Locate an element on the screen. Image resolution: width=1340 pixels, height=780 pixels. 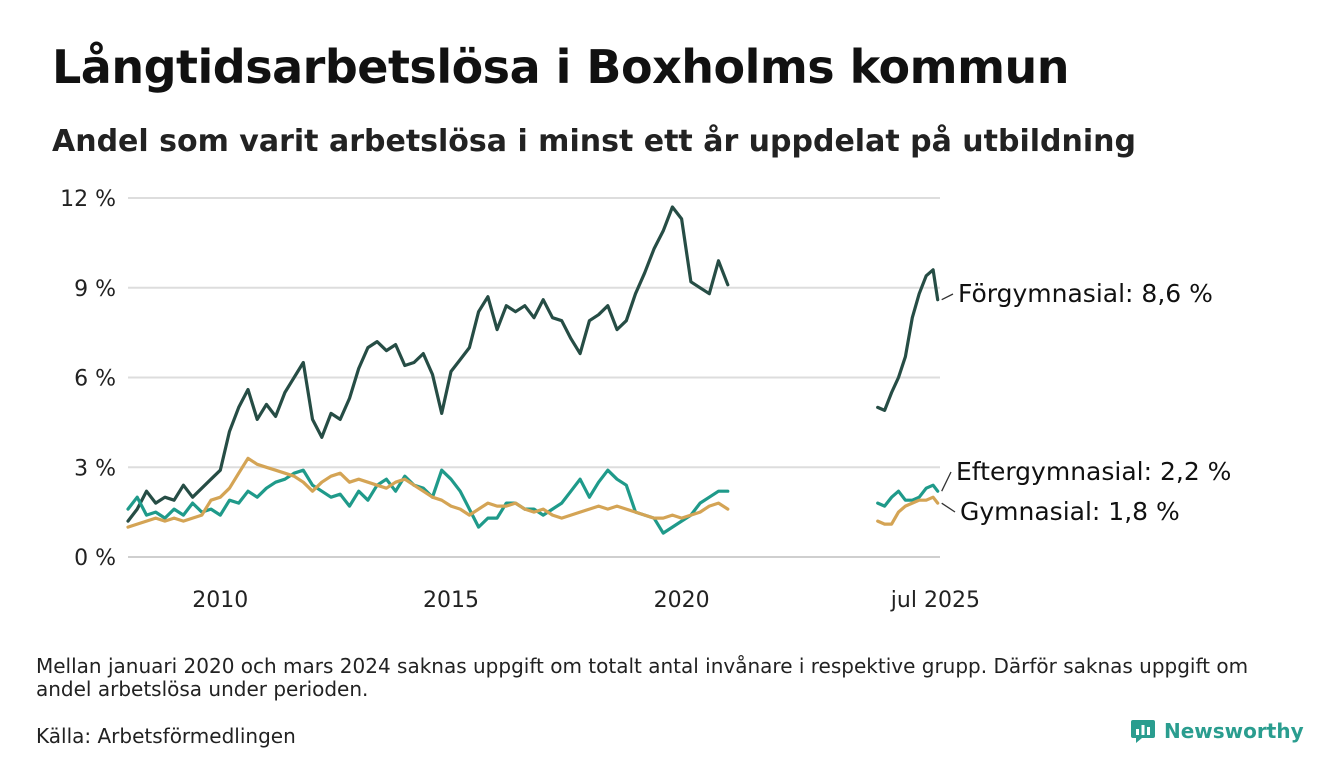
y-tick-label: 6 % is located at coordinates (95, 379).